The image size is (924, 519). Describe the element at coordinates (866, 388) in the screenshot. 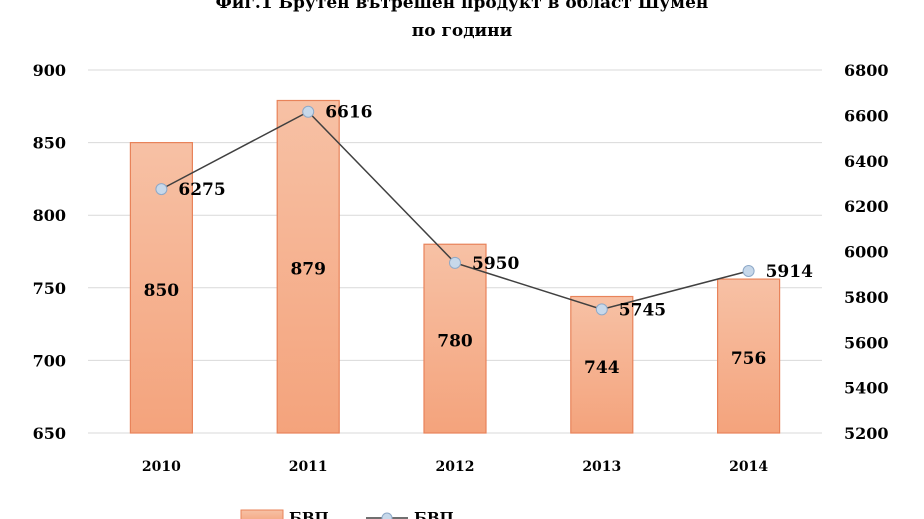

I see `right-tick-label: 5400` at that location.